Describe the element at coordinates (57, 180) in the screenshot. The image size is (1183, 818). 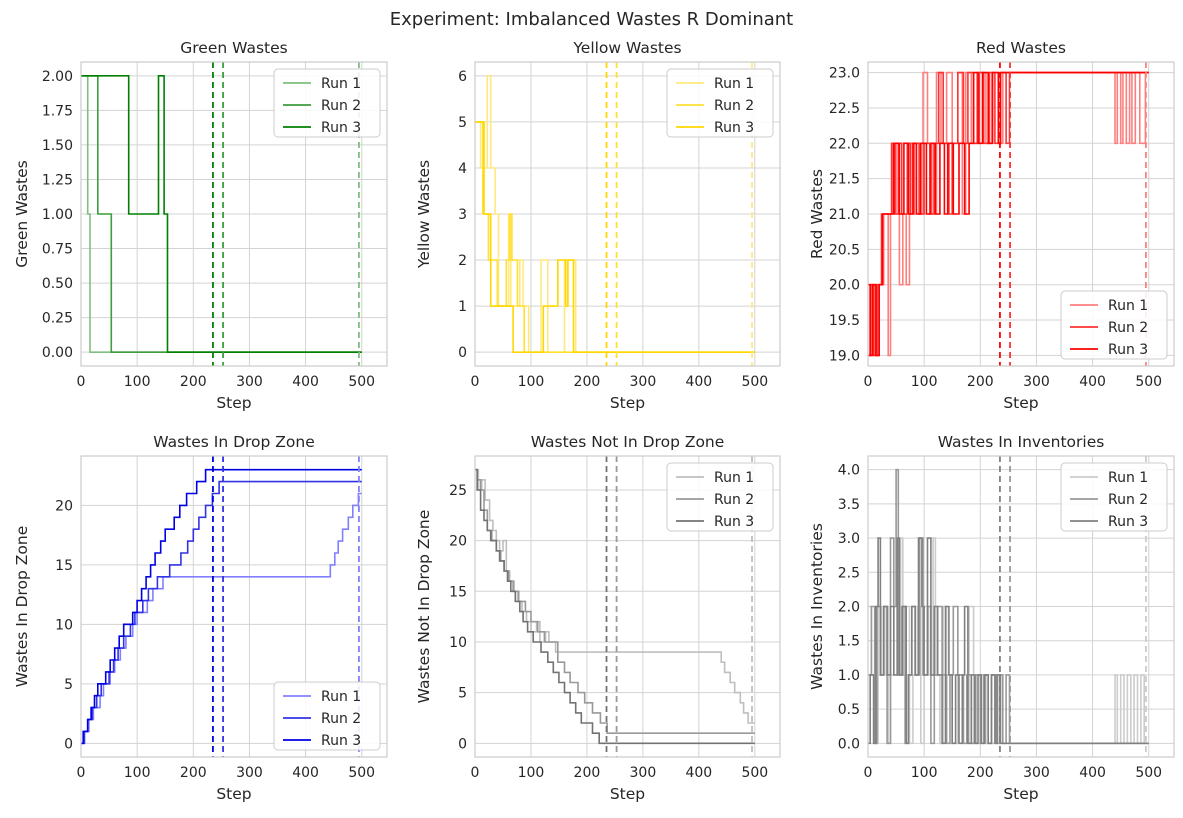
I see `y-tick-label: 1.25` at that location.